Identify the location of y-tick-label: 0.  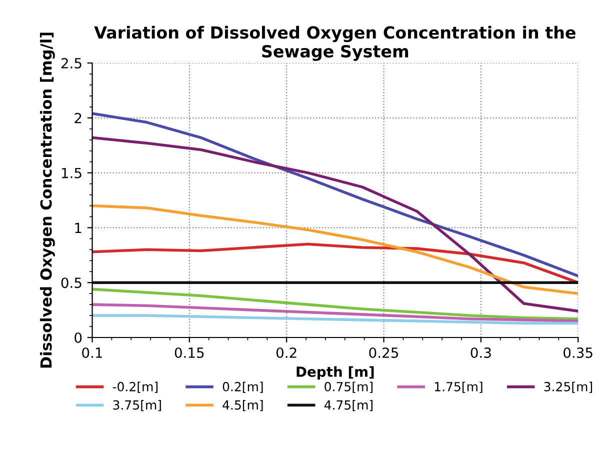
(78, 337).